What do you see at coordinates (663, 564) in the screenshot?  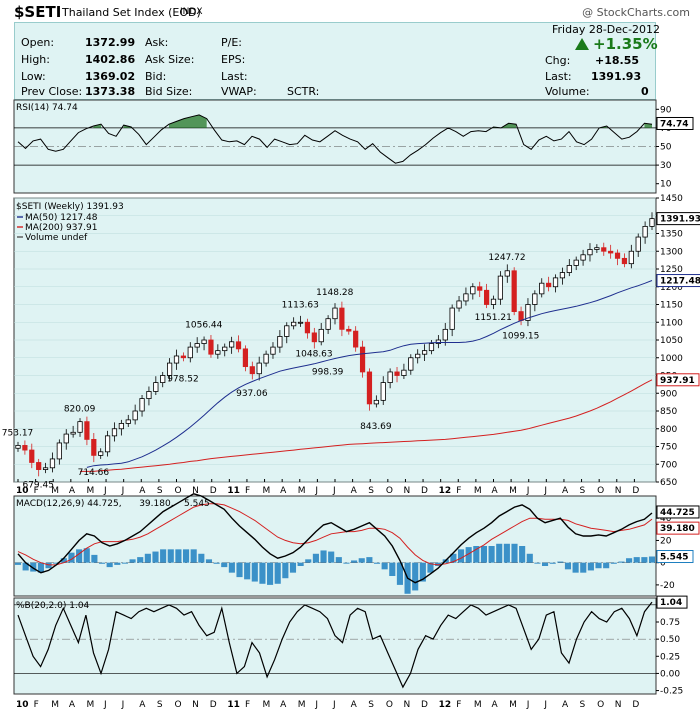 I see `macd-ytick-label: 0` at bounding box center [663, 564].